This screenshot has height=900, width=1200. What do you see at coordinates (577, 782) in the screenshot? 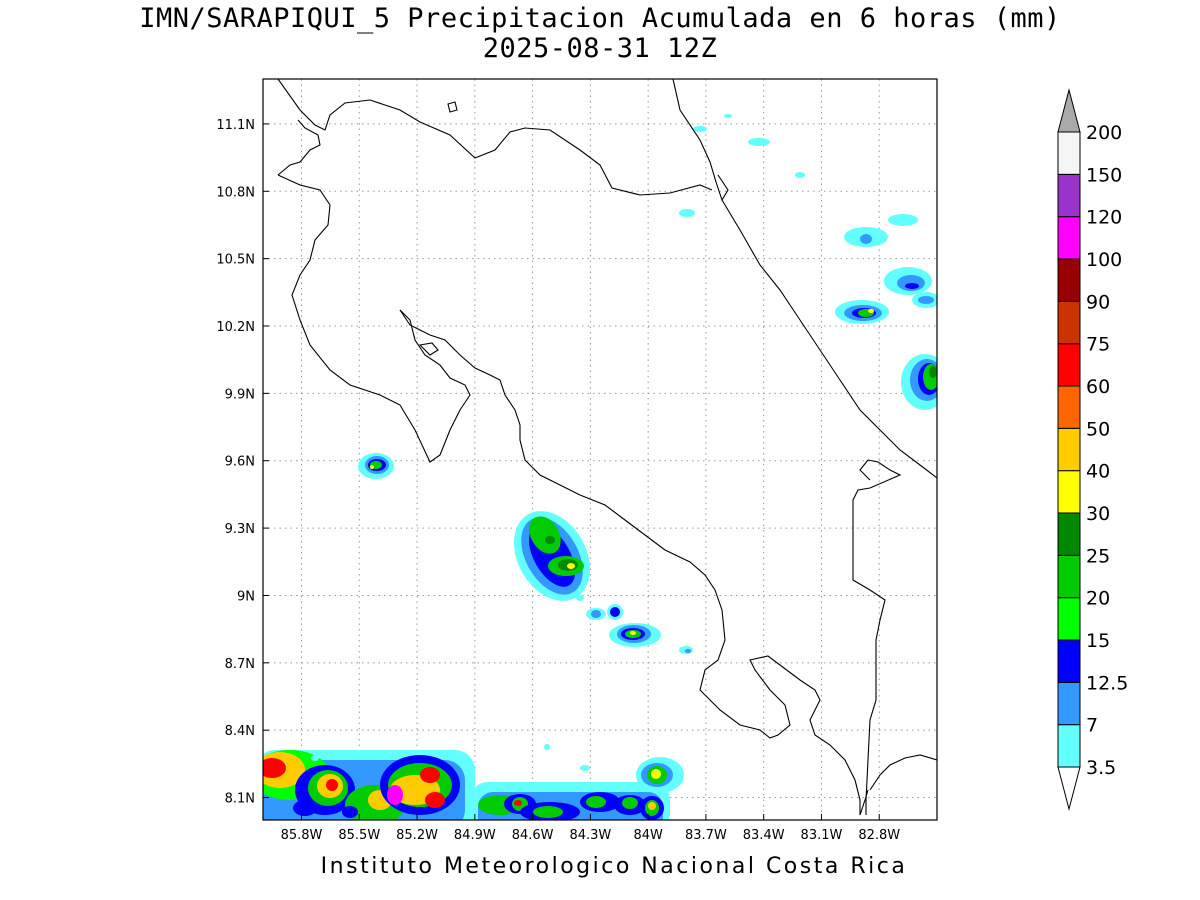
I see `rain-band-pacific-south` at bounding box center [577, 782].